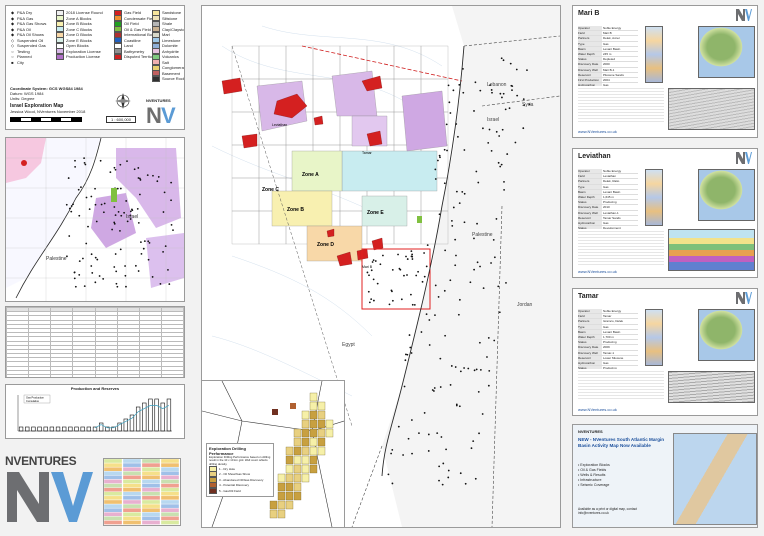  I want to click on legend-label: Limestone, so click(171, 40).